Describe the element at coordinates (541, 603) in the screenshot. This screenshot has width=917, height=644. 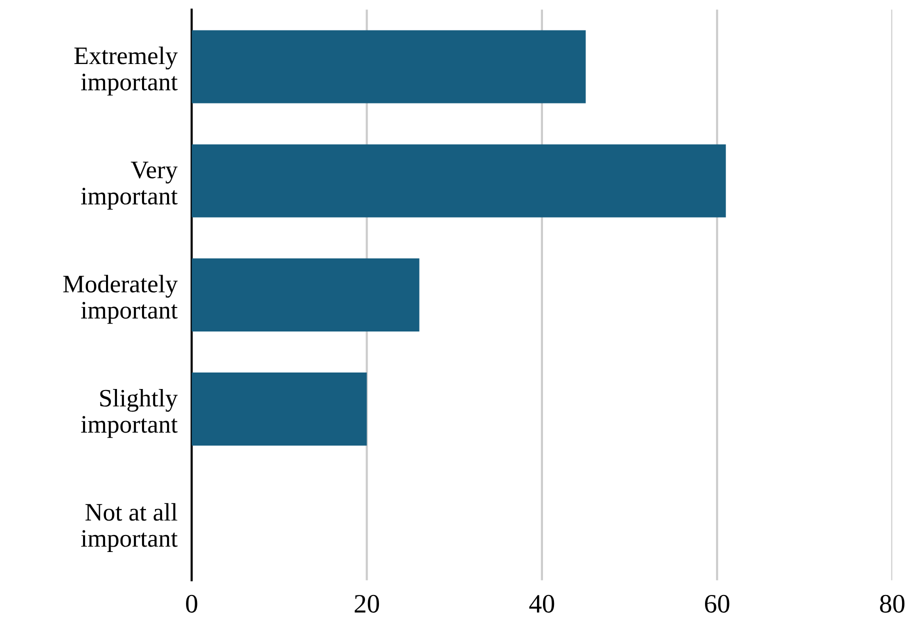
I see `x-tick-label: 40` at that location.